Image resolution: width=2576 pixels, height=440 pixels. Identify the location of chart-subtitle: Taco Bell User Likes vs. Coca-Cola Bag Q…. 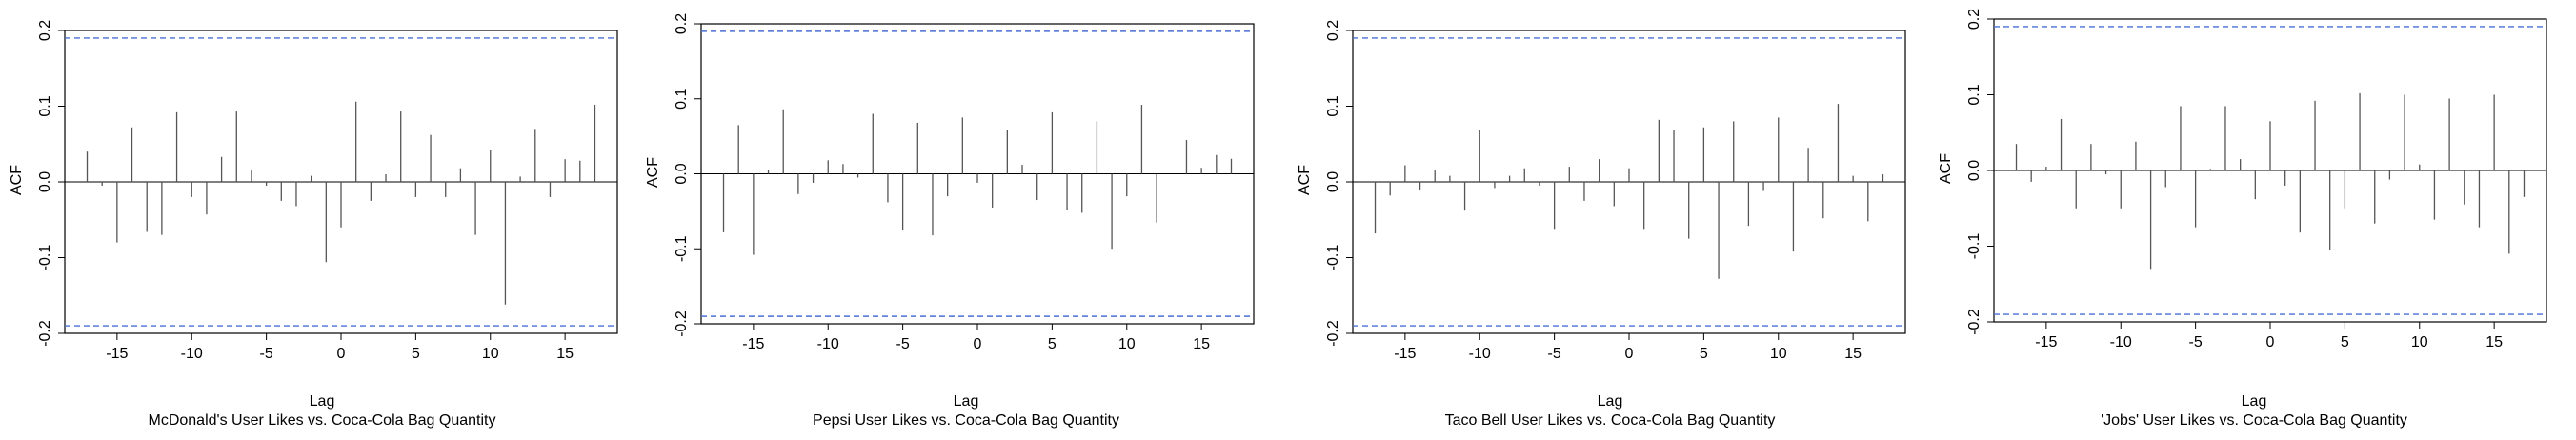
(1610, 420).